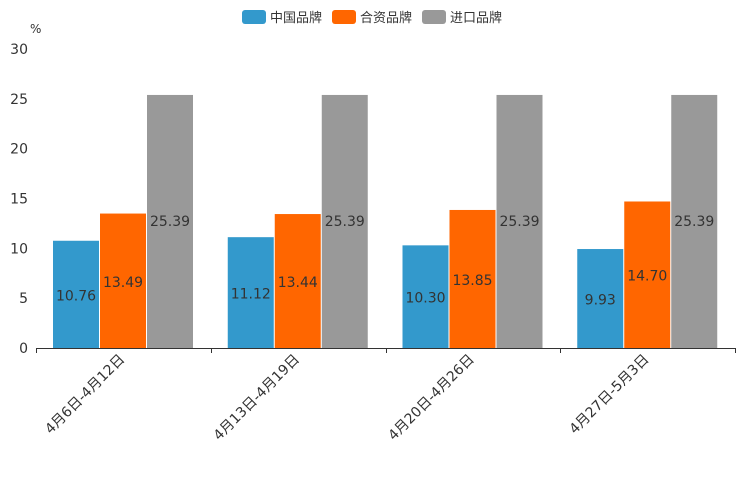  Describe the element at coordinates (600, 301) in the screenshot. I see `data-label: 9.93` at that location.